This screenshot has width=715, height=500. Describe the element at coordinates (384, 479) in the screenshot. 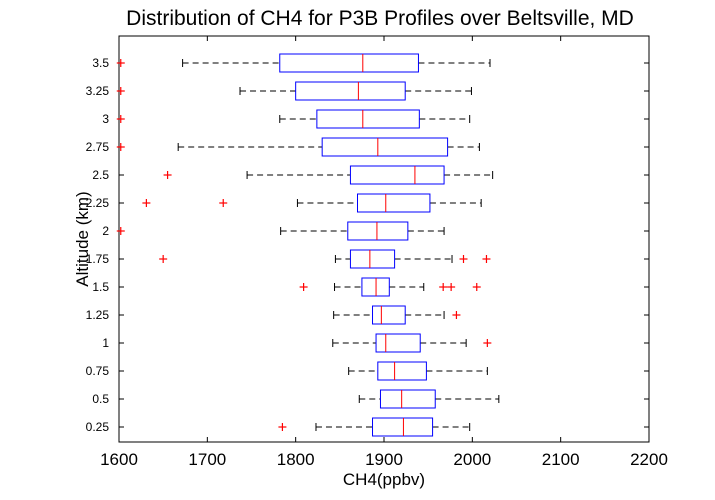

I see `x-axis-label: CH4(ppbv)` at that location.